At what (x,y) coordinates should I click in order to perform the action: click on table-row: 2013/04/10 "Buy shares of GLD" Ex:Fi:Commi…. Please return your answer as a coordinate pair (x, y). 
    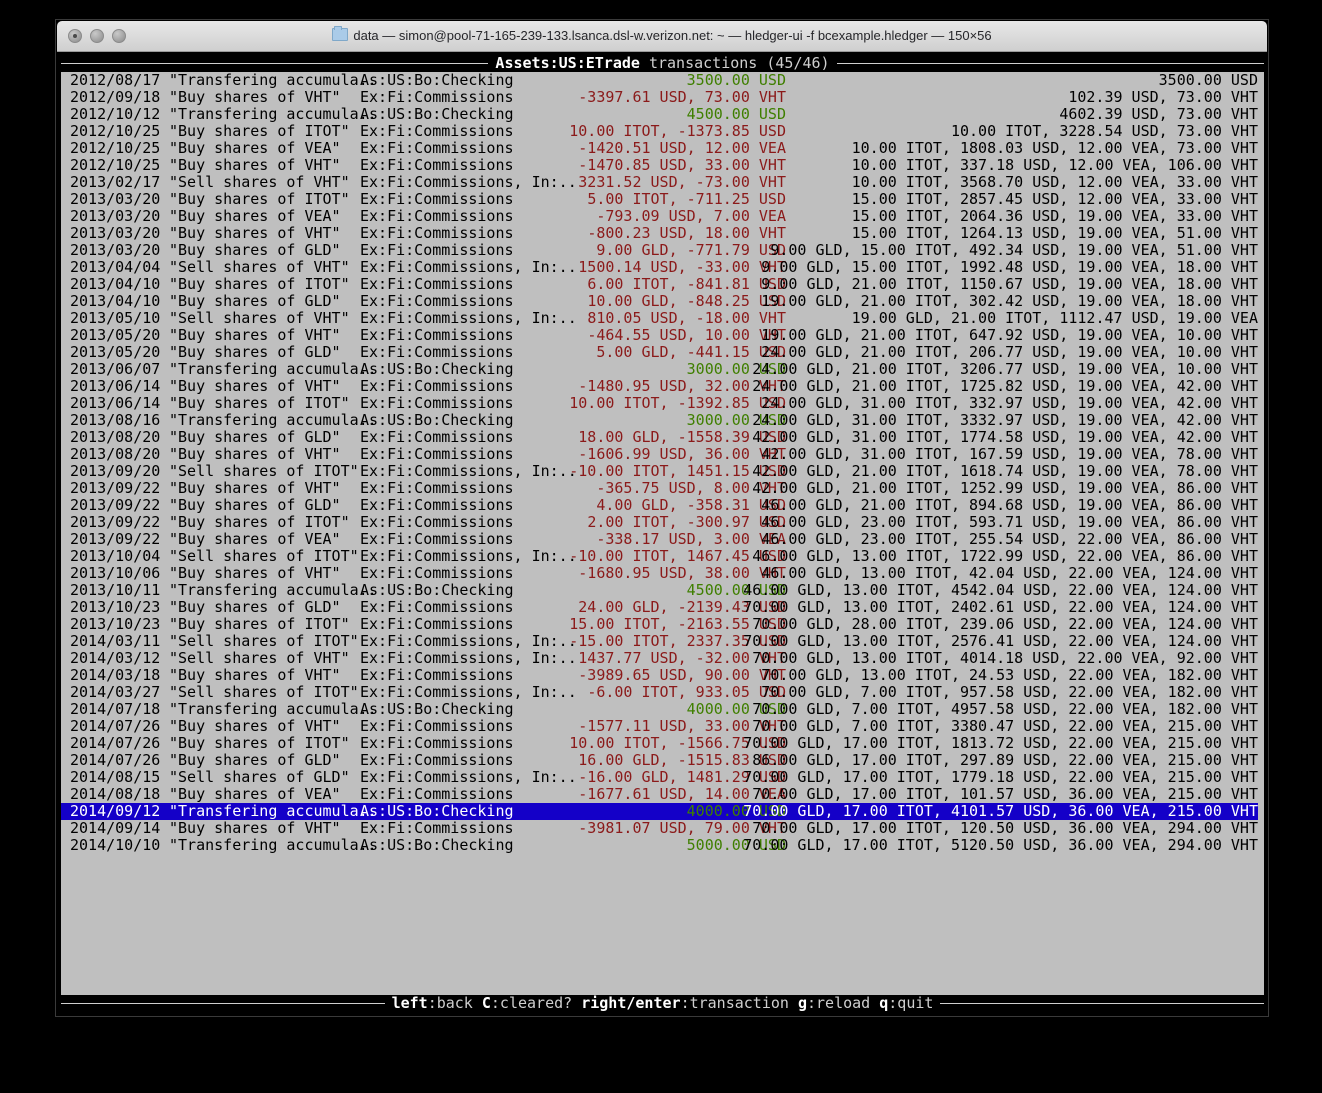
    Looking at the image, I should click on (662, 301).